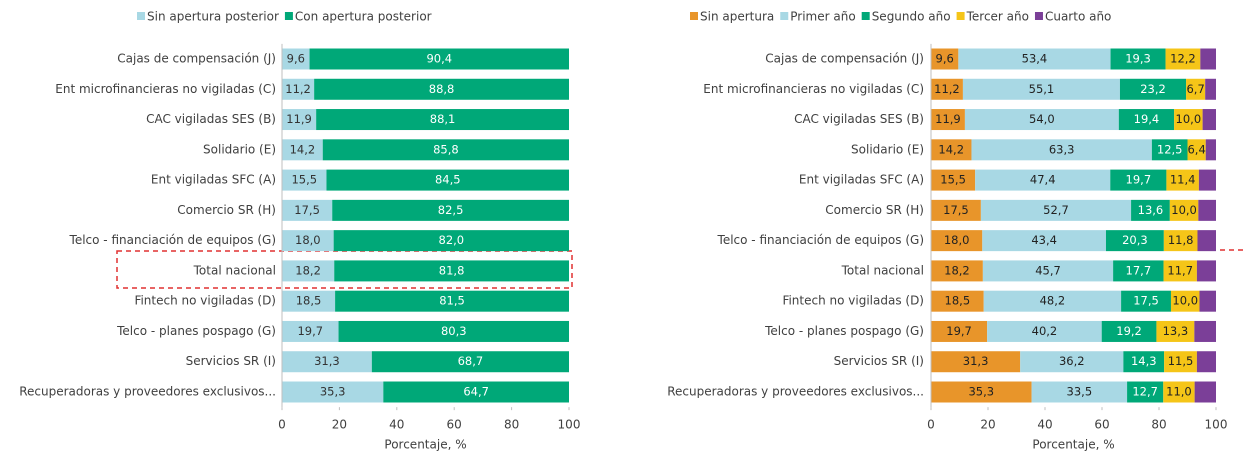 Image resolution: width=1244 pixels, height=456 pixels. I want to click on legend-label: Cuarto año, so click(1078, 17).